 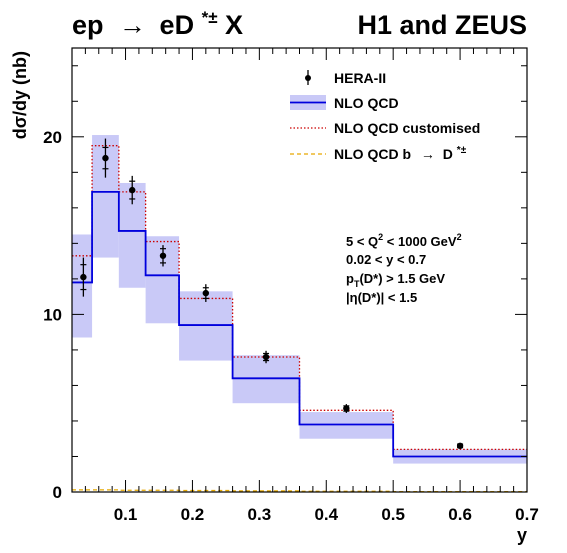 I want to click on legend-item-beauty: NLO QCD b → D *±, so click(x=378, y=153).